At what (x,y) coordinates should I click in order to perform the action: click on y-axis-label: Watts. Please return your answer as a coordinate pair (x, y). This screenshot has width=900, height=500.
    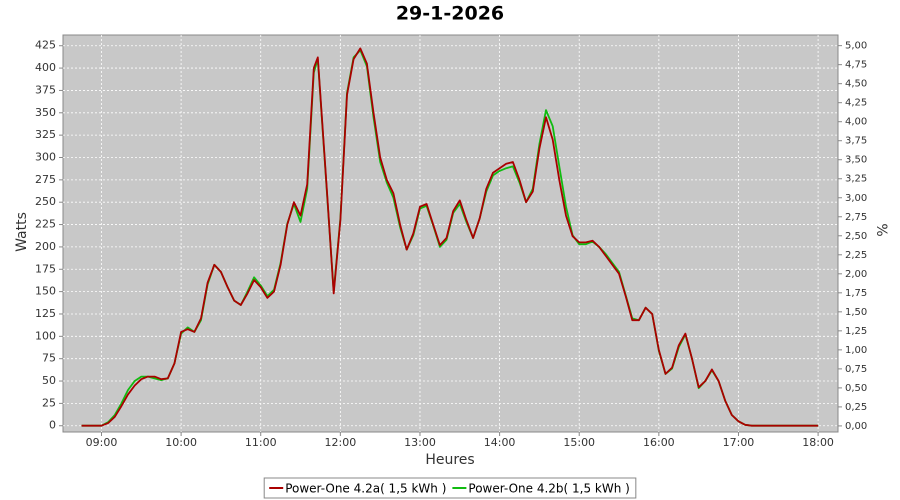
    Looking at the image, I should click on (22, 232).